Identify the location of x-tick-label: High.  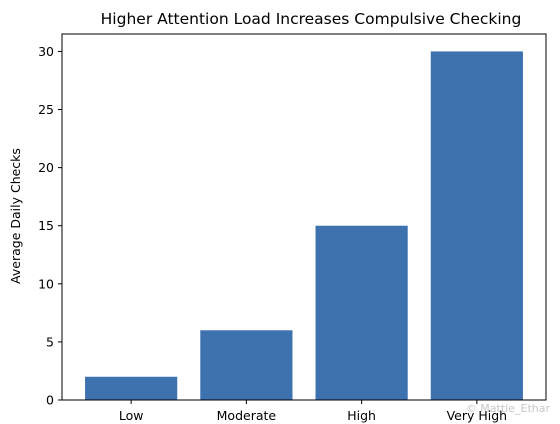
(361, 415).